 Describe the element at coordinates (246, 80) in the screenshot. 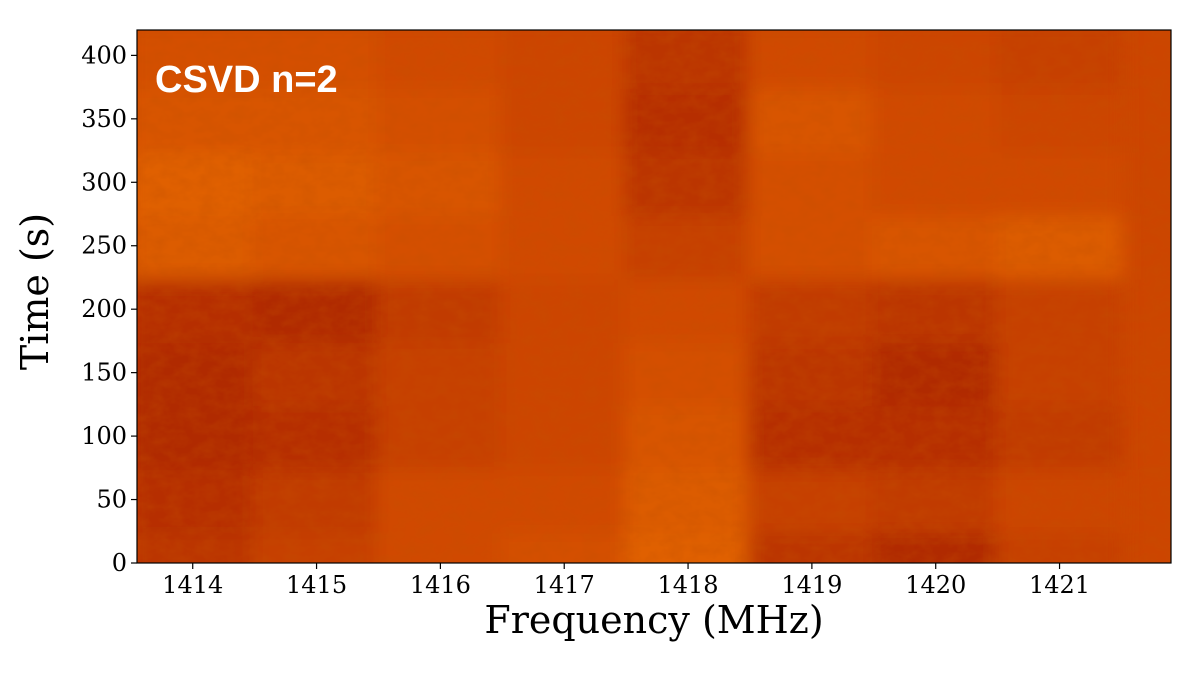

I see `panel-annotation: CSVD n=2` at that location.